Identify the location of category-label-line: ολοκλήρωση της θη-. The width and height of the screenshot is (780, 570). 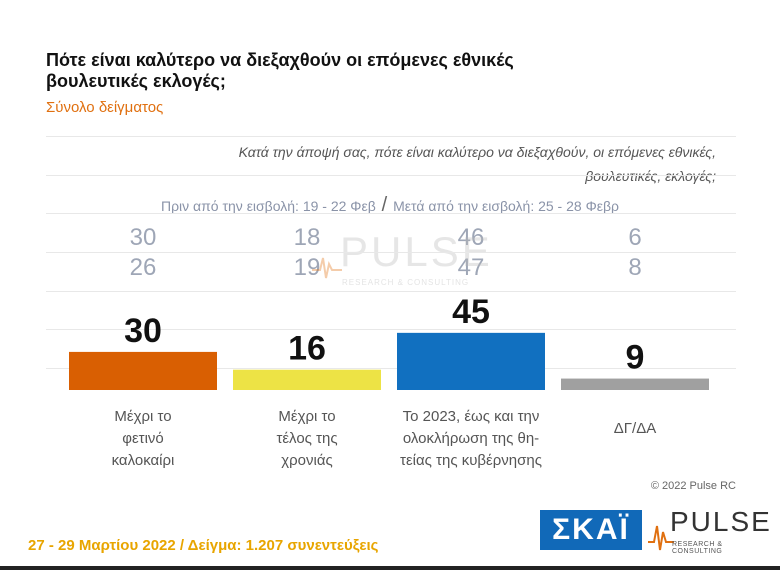
(471, 438).